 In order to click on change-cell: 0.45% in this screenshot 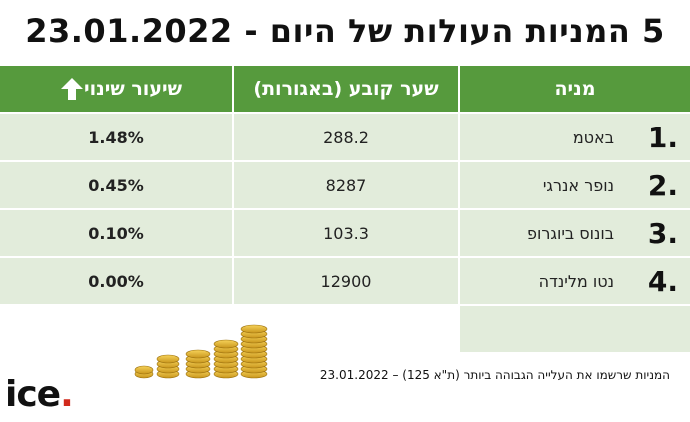, I will do `click(116, 185)`.